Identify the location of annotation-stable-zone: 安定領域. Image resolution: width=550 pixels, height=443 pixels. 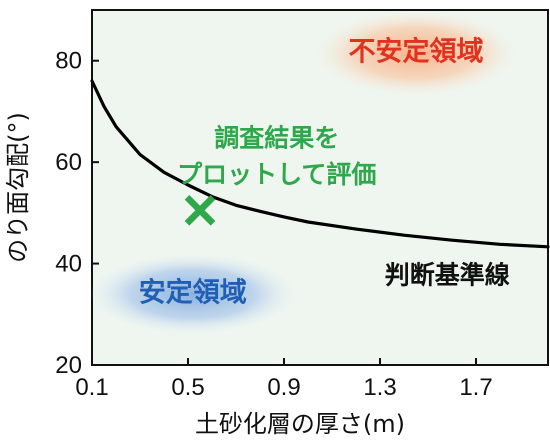
(193, 293).